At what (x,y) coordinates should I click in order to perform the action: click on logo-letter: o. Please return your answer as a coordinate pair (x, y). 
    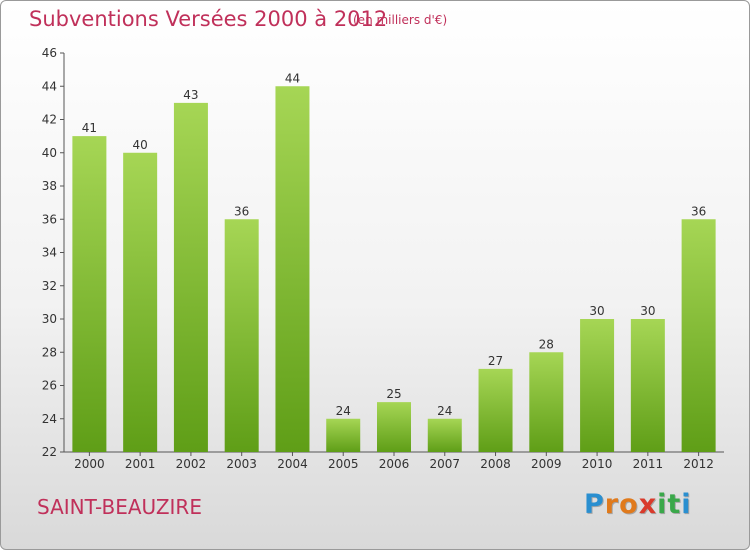
    Looking at the image, I should click on (629, 504).